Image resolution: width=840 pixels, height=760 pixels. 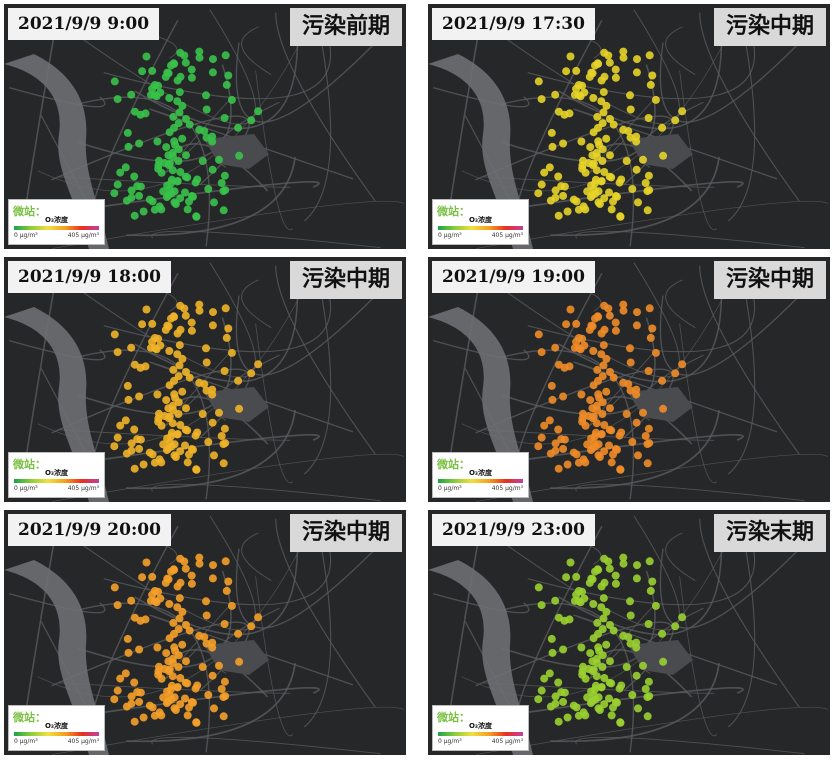 What do you see at coordinates (345, 27) in the screenshot?
I see `stage-label: 污染前期` at bounding box center [345, 27].